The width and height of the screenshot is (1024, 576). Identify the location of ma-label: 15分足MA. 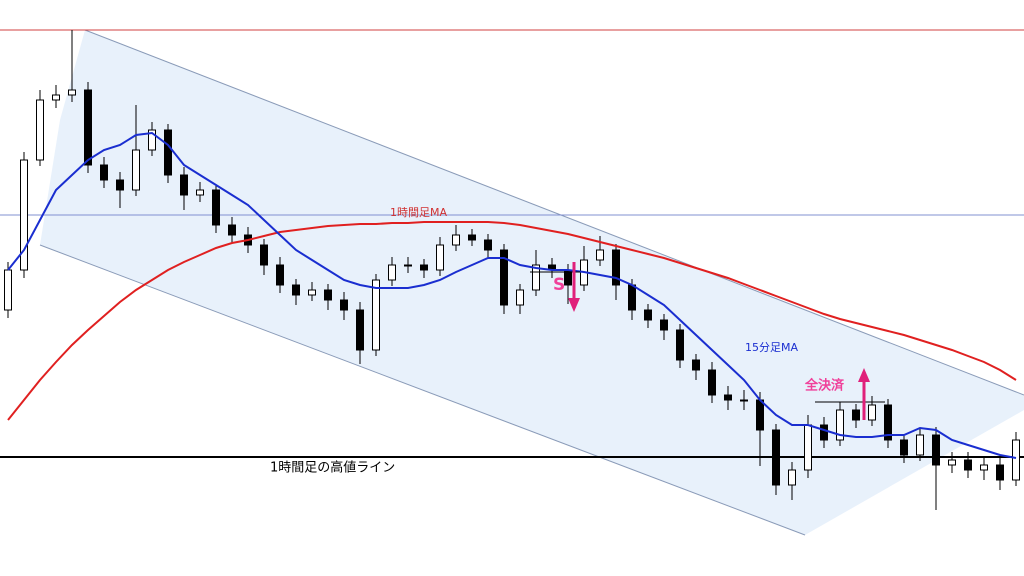
(771, 347).